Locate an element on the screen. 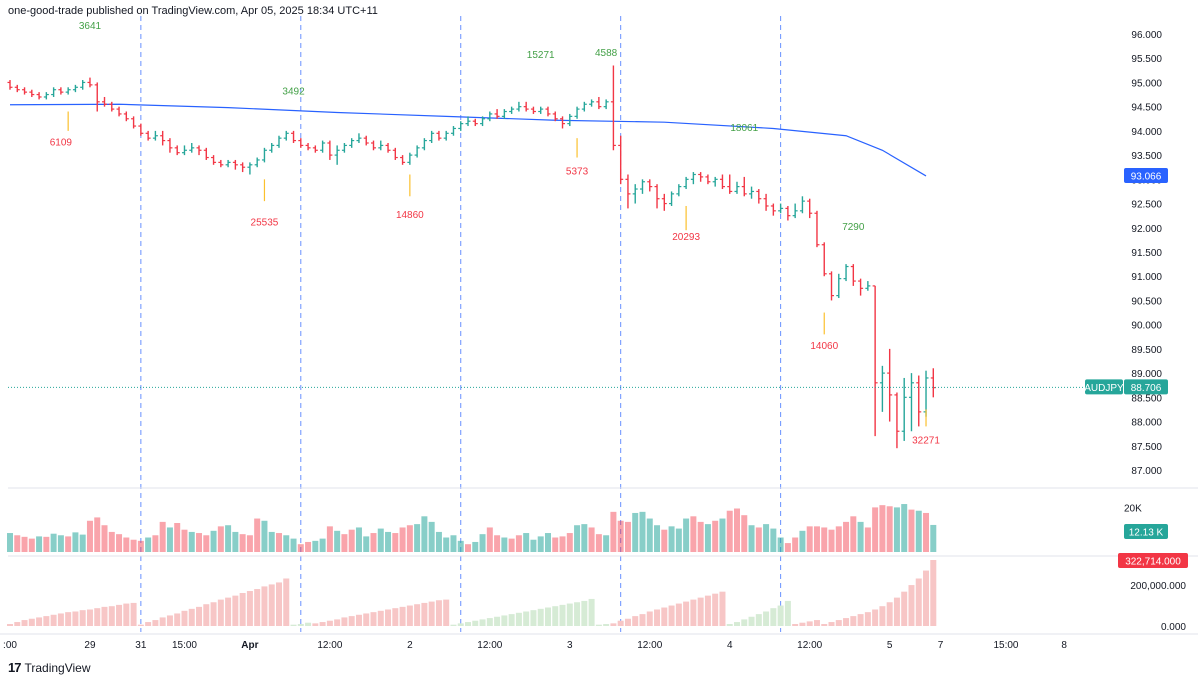 This screenshot has width=1200, height=682. ma-value-label: 93.066 is located at coordinates (1146, 176).